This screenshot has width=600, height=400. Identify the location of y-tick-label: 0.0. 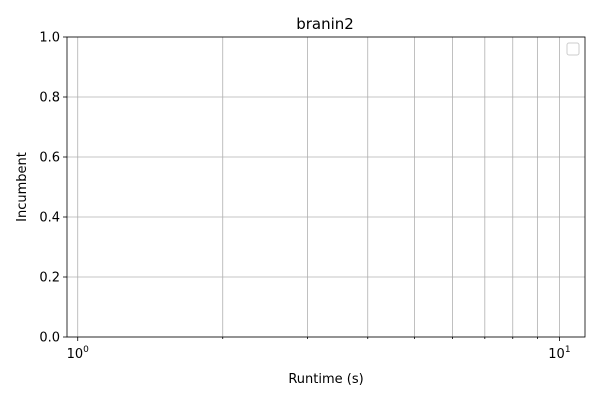
(49, 338).